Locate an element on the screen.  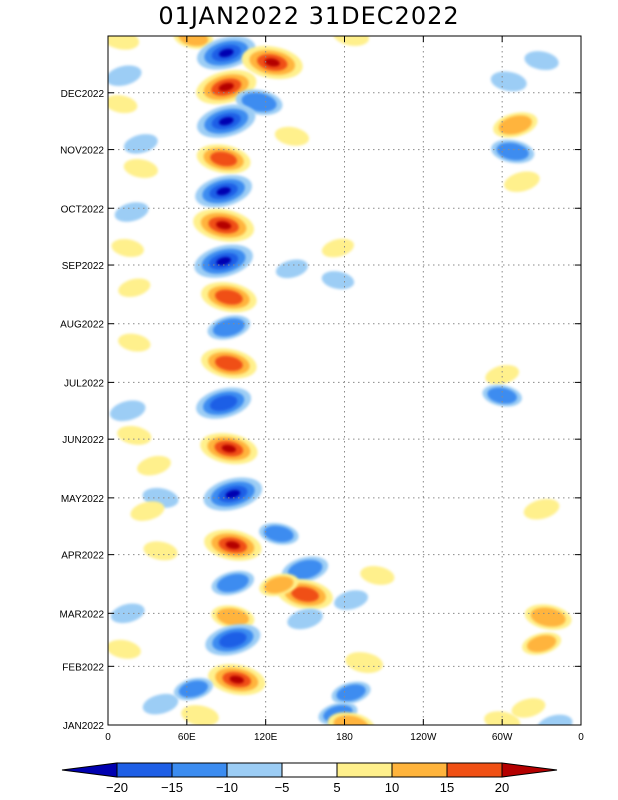
colorbar-label: 20 is located at coordinates (502, 787).